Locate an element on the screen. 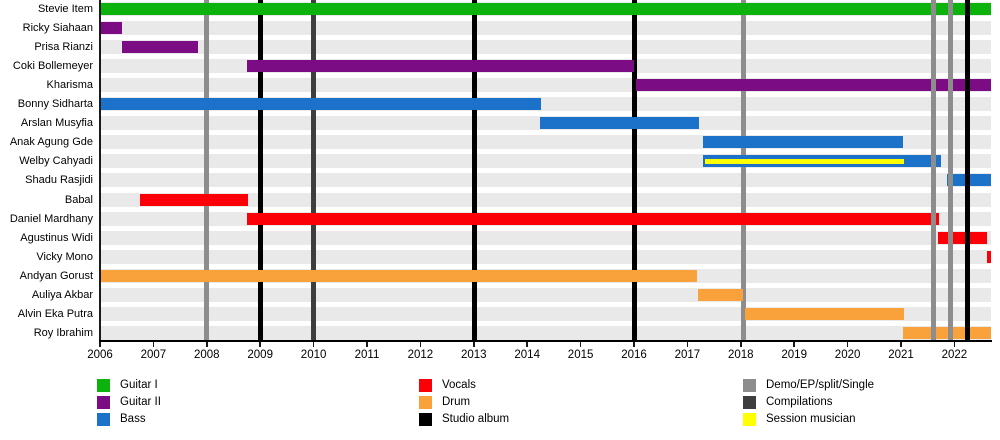 This screenshot has width=1000, height=440. legend-label-drum: Drum is located at coordinates (456, 402).